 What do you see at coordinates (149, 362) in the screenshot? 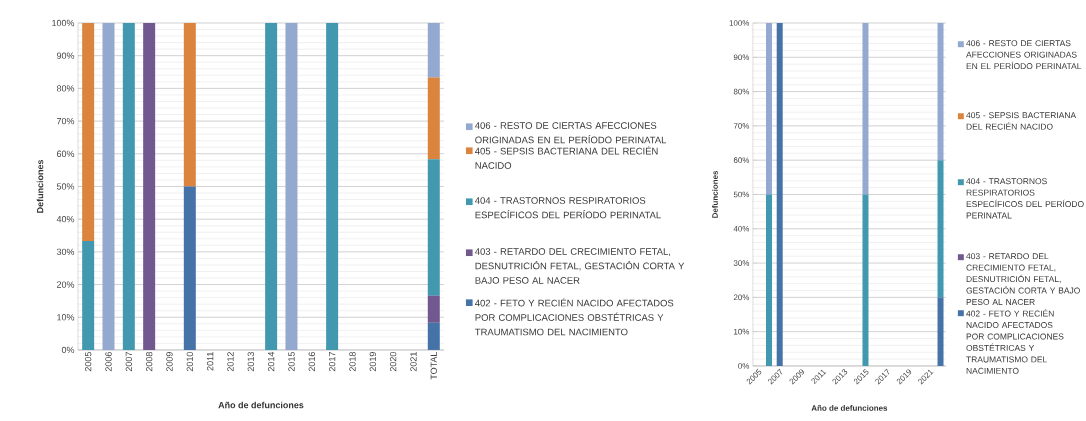
I see `x-tick-label: 2008` at bounding box center [149, 362].